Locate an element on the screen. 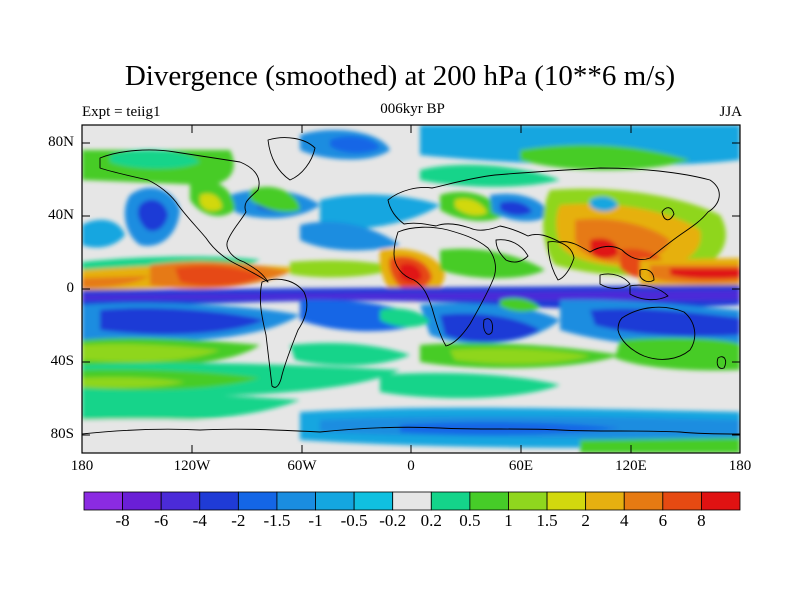 The width and height of the screenshot is (800, 600). colorbar-label: 6 is located at coordinates (663, 520).